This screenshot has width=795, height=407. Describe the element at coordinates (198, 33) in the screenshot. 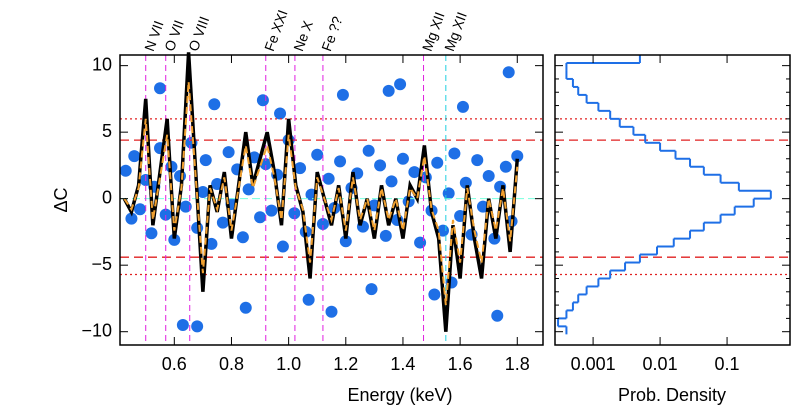

I see `line-label: O VIII` at that location.